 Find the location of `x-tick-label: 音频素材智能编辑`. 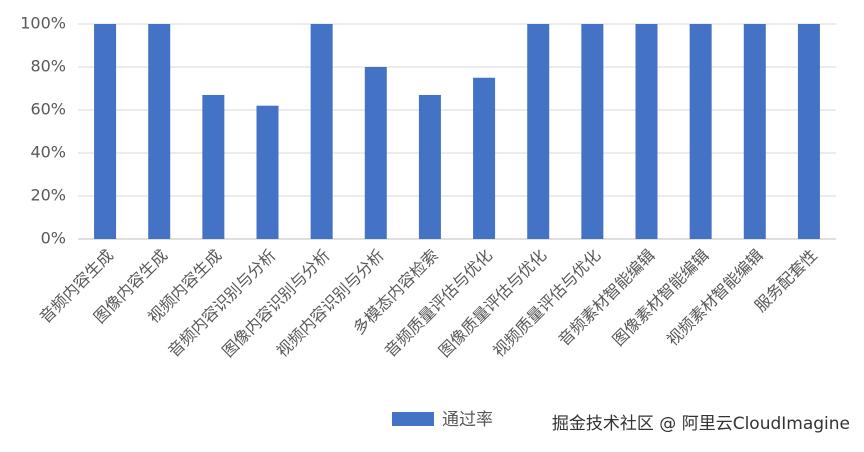

x-tick-label: 音频素材智能编辑 is located at coordinates (607, 298).